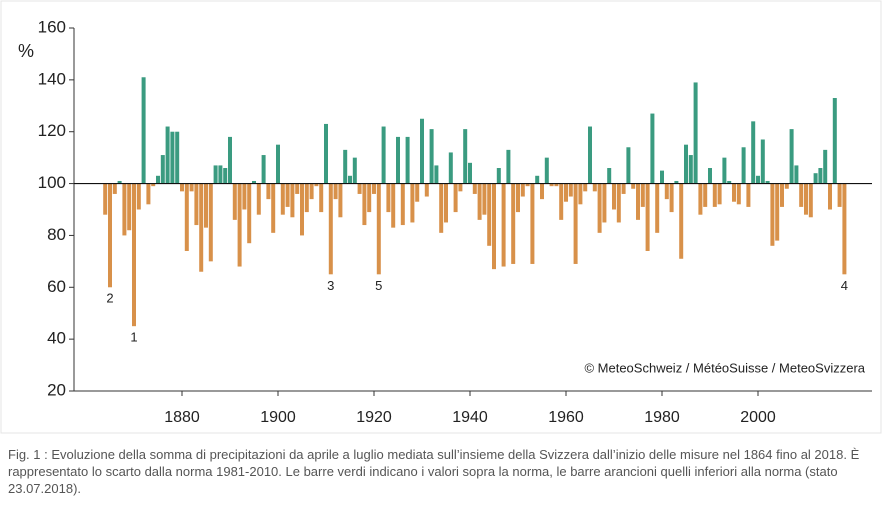  What do you see at coordinates (182, 417) in the screenshot?
I see `x-tick-label: 1880` at bounding box center [182, 417].